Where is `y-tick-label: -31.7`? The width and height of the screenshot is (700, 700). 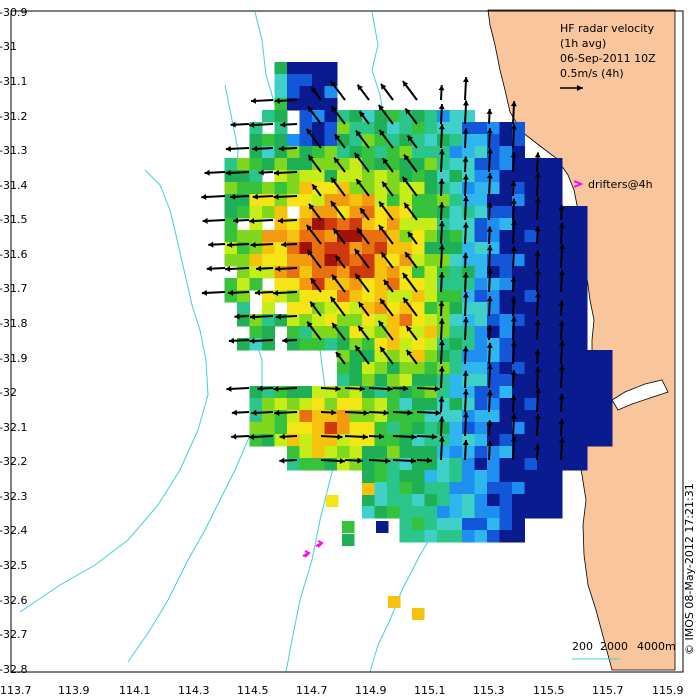 y-tick-label: -31.7 is located at coordinates (13, 288).